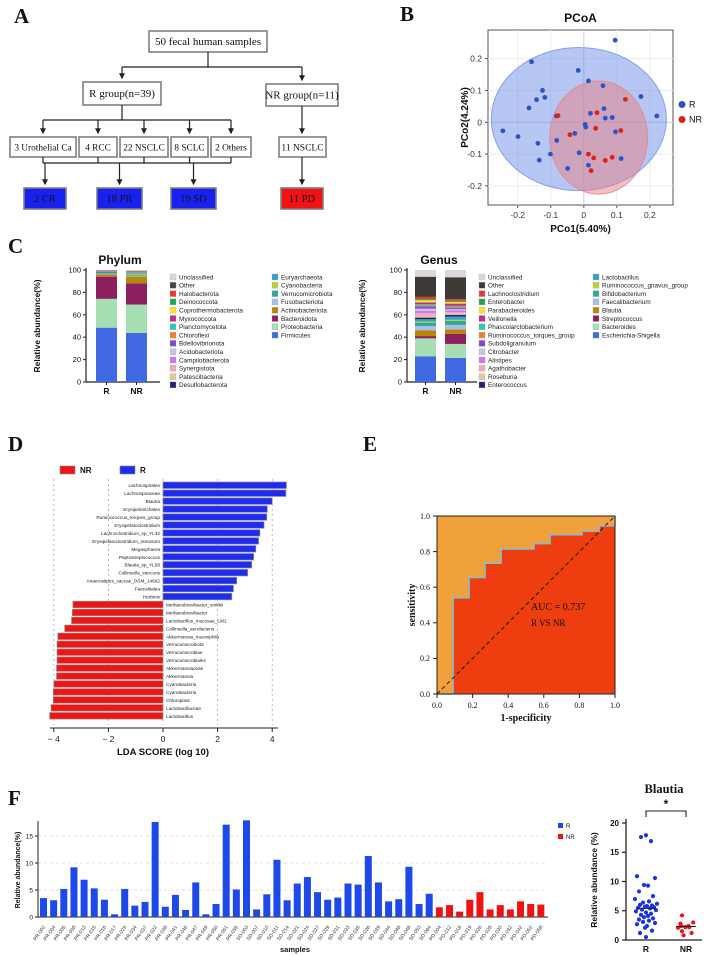 The image size is (708, 956). Describe the element at coordinates (119, 260) in the screenshot. I see `phylum-title: Phylum` at that location.